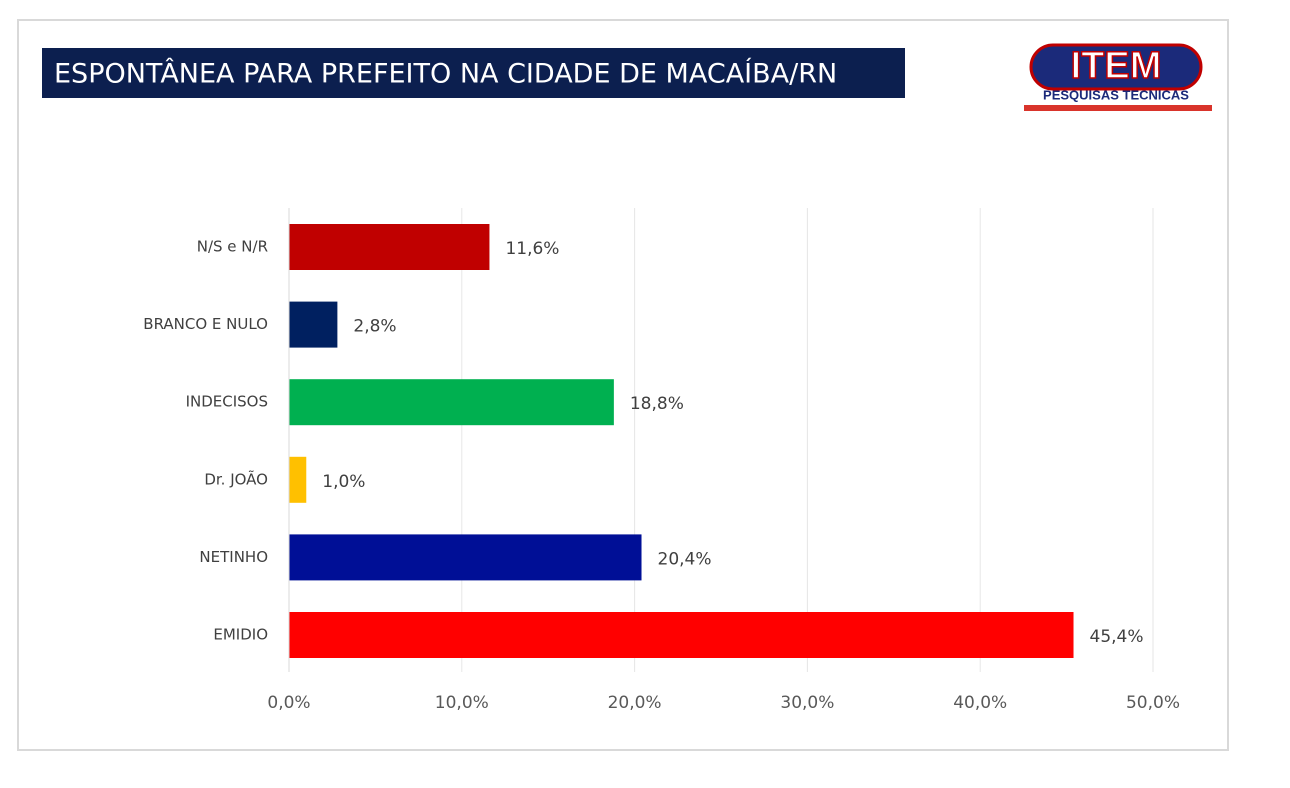  What do you see at coordinates (343, 482) in the screenshot?
I see `data-label: 1,0%` at bounding box center [343, 482].